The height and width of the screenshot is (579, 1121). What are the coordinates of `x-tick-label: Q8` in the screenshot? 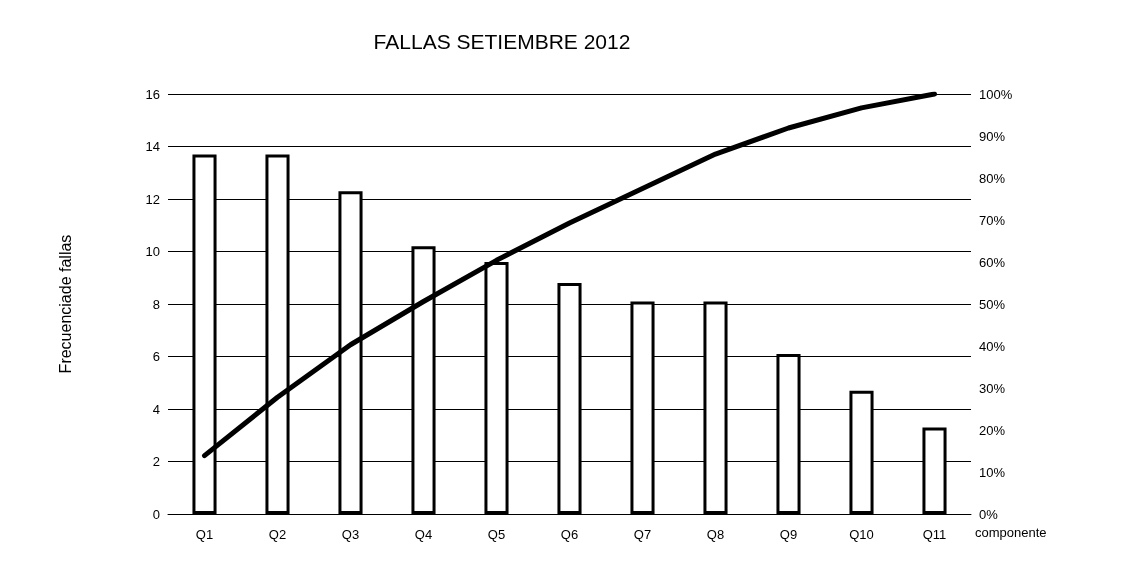 It's located at (715, 534).